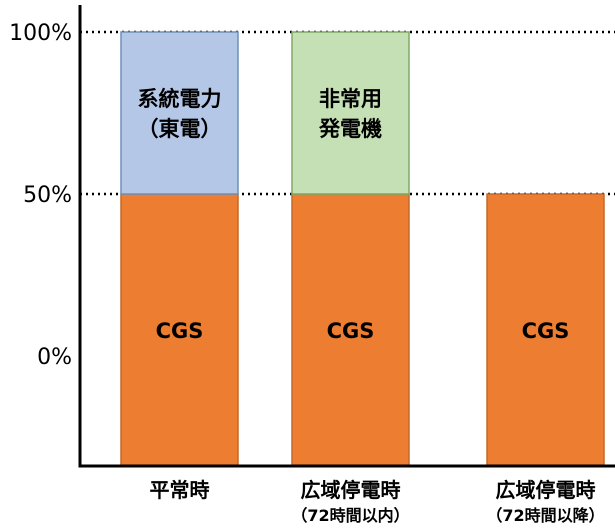 Image resolution: width=615 pixels, height=528 pixels. Describe the element at coordinates (180, 490) in the screenshot. I see `x-category-label: 平常時` at that location.